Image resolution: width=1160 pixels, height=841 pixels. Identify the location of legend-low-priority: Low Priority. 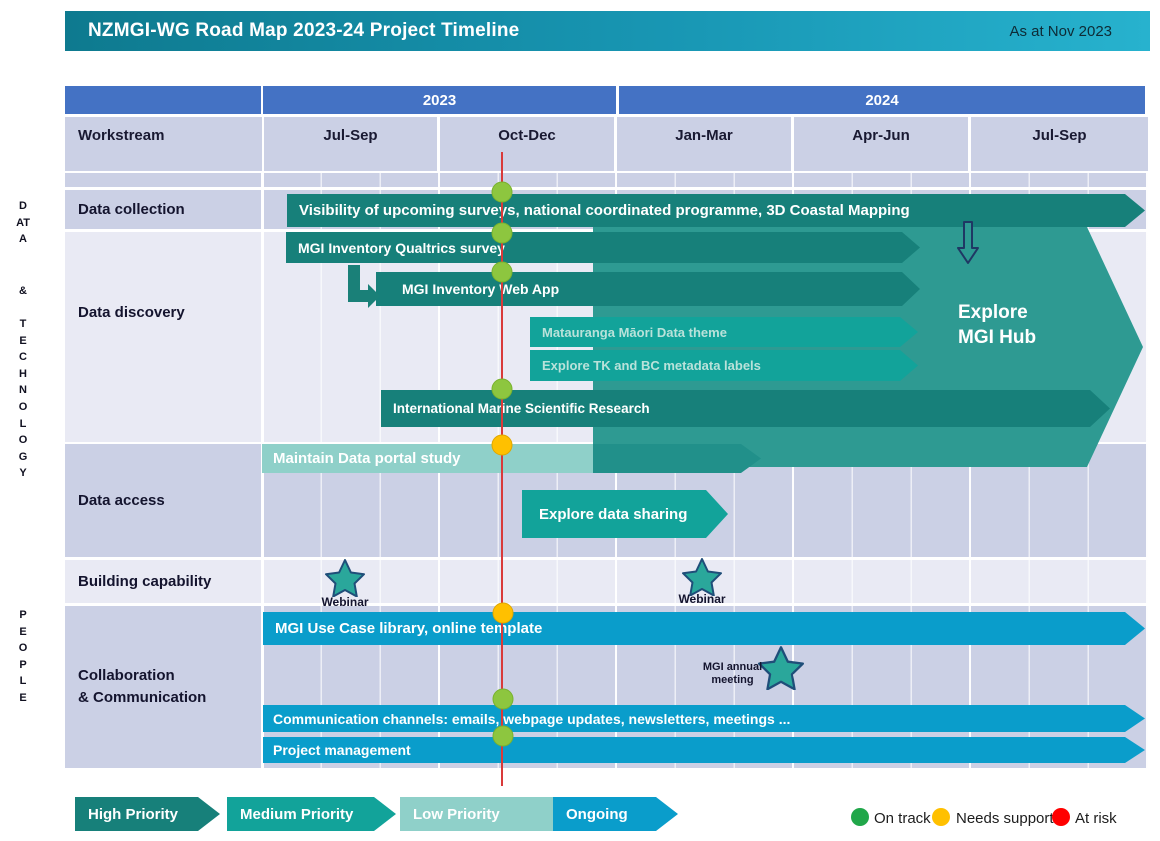
(488, 814).